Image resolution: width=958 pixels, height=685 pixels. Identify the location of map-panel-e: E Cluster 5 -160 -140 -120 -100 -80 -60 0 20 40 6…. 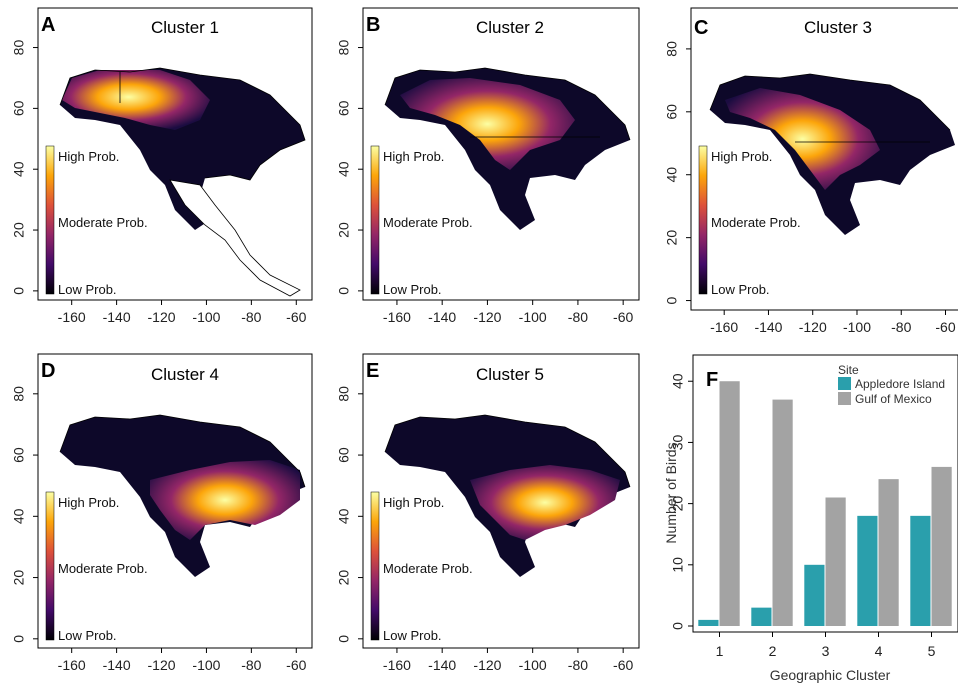
(488, 513).